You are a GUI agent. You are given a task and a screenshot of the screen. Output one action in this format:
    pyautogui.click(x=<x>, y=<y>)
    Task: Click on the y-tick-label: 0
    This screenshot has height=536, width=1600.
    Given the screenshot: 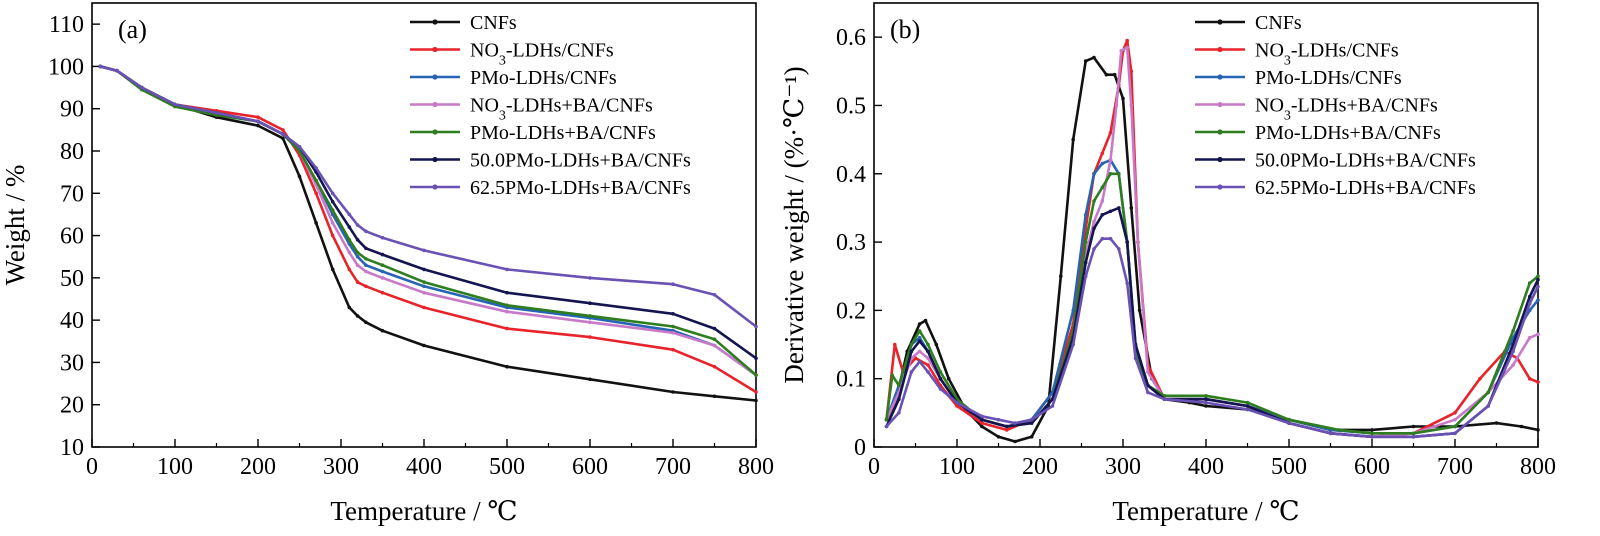 What is the action you would take?
    pyautogui.click(x=860, y=448)
    